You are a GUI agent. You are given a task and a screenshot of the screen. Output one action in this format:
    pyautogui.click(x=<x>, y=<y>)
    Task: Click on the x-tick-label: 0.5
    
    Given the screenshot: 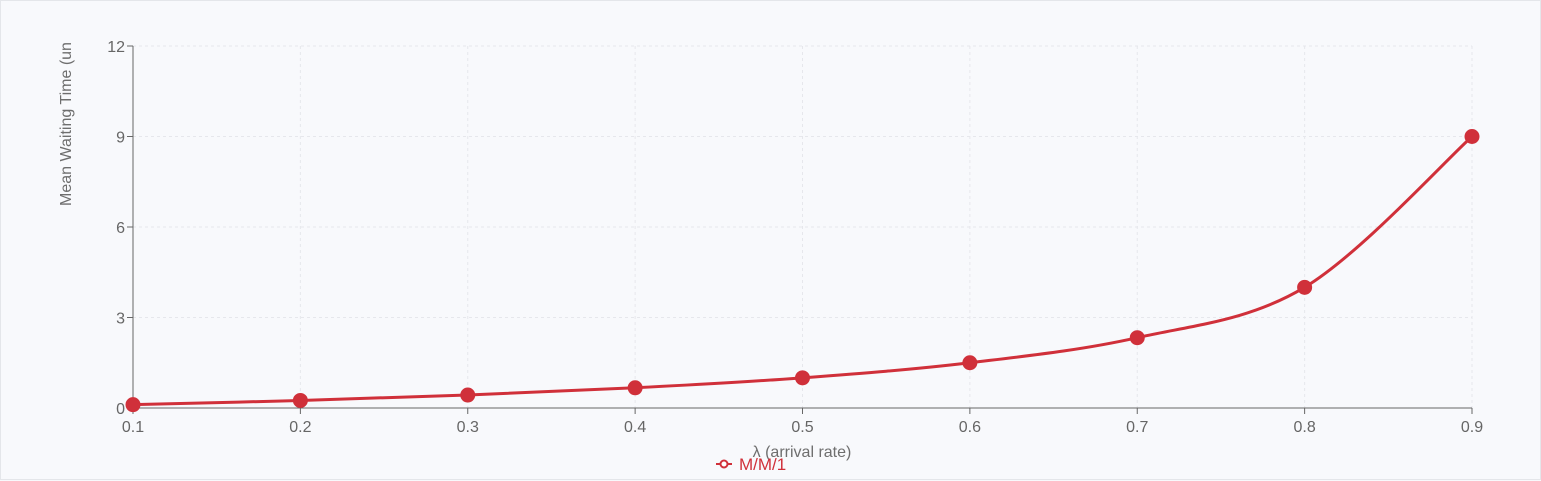 What is the action you would take?
    pyautogui.click(x=802, y=427)
    